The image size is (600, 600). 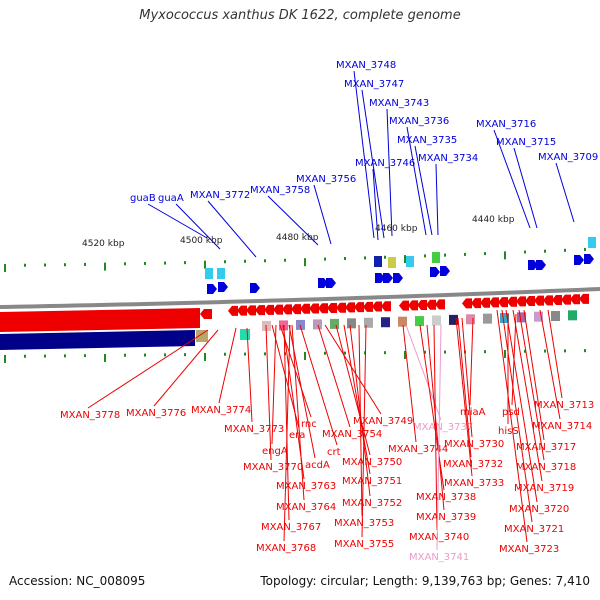 I want to click on gene-label-bottom: miaA, so click(x=473, y=412).